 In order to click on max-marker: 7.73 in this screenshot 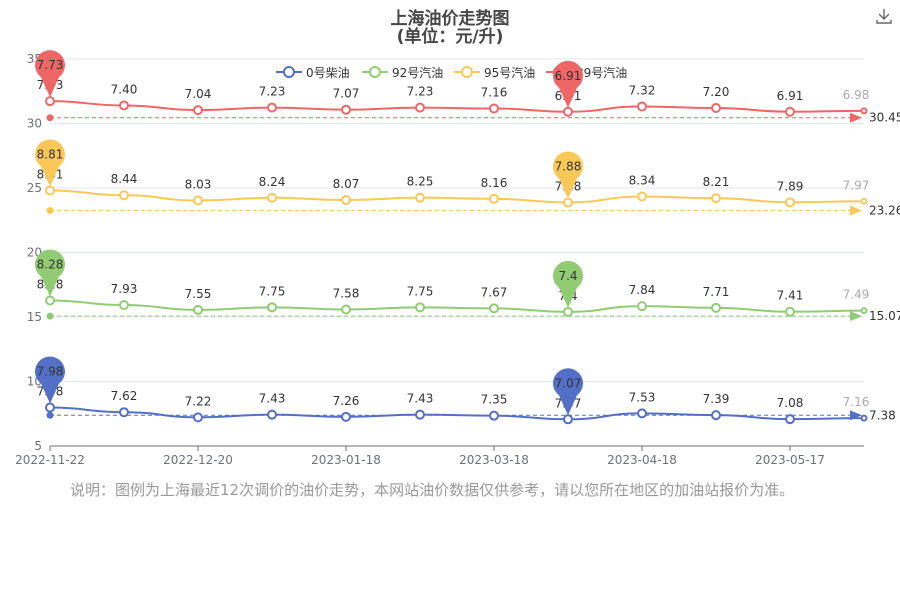, I will do `click(50, 74)`.